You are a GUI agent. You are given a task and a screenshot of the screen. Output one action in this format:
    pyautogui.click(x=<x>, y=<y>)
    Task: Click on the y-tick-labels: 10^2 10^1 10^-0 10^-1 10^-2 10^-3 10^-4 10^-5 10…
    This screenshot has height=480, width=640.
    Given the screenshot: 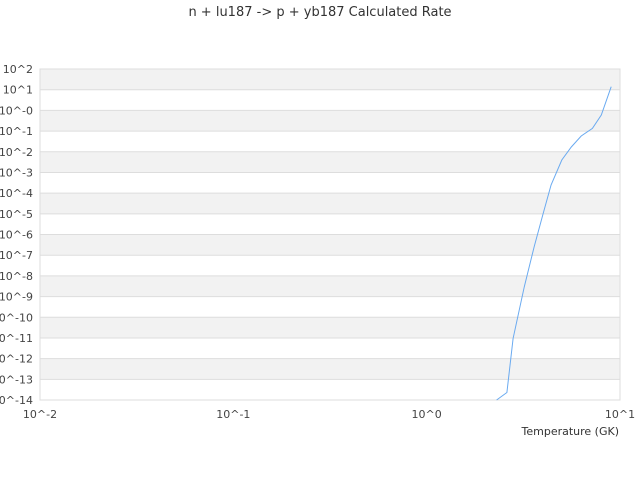 What is the action you would take?
    pyautogui.click(x=16, y=235)
    